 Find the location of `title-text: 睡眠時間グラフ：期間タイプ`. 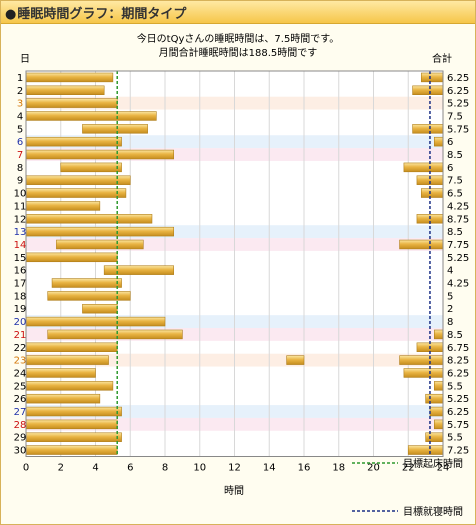

title-text: 睡眠時間グラフ：期間タイプ is located at coordinates (102, 14).